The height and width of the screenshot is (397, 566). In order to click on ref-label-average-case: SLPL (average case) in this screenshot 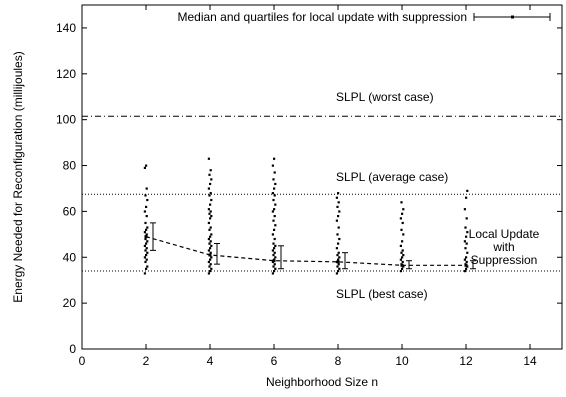, I will do `click(392, 177)`.